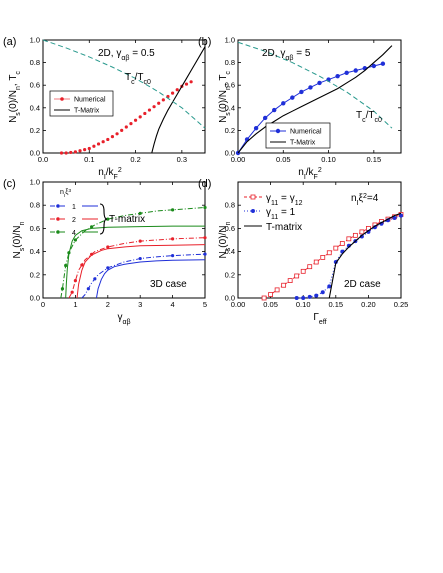 The width and height of the screenshot is (443, 573). Describe the element at coordinates (65, 193) in the screenshot. I see `legend-title: nIξ3` at that location.